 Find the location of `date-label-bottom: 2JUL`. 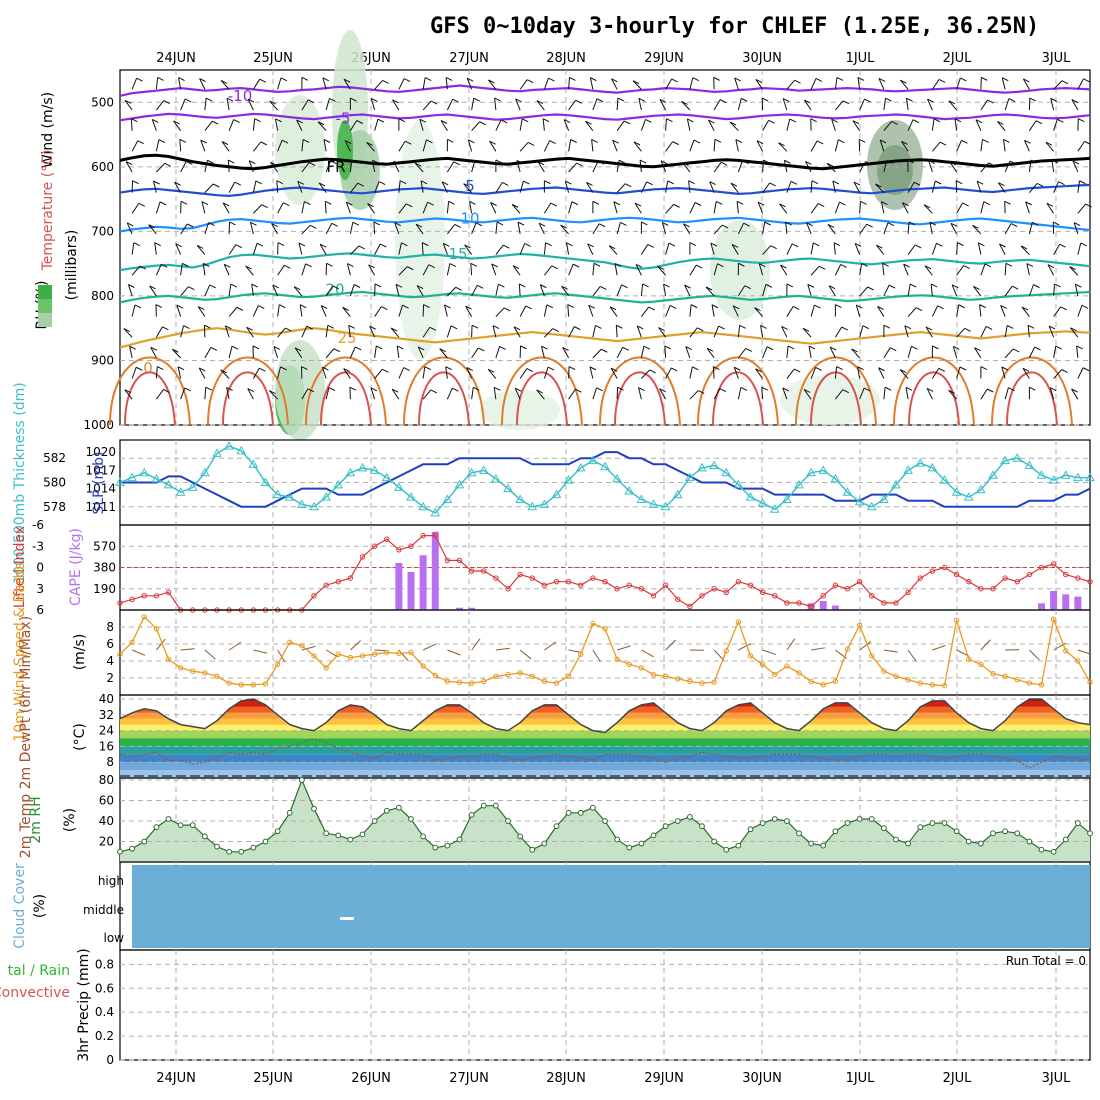

date-label-bottom: 2JUL is located at coordinates (958, 1078).